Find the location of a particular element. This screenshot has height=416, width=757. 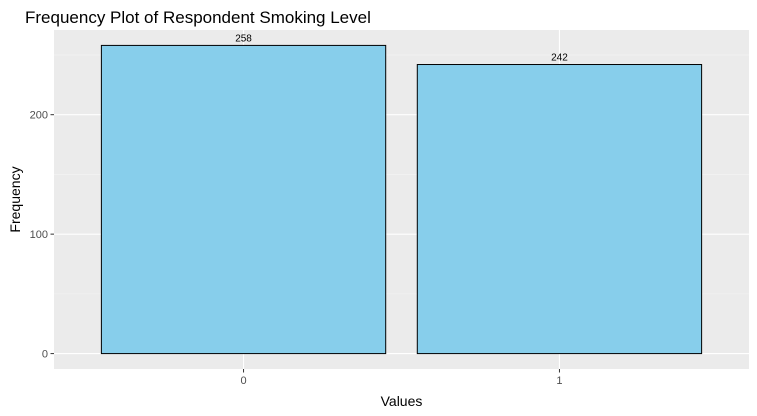

y-axis-title: Frequency is located at coordinates (15, 199).